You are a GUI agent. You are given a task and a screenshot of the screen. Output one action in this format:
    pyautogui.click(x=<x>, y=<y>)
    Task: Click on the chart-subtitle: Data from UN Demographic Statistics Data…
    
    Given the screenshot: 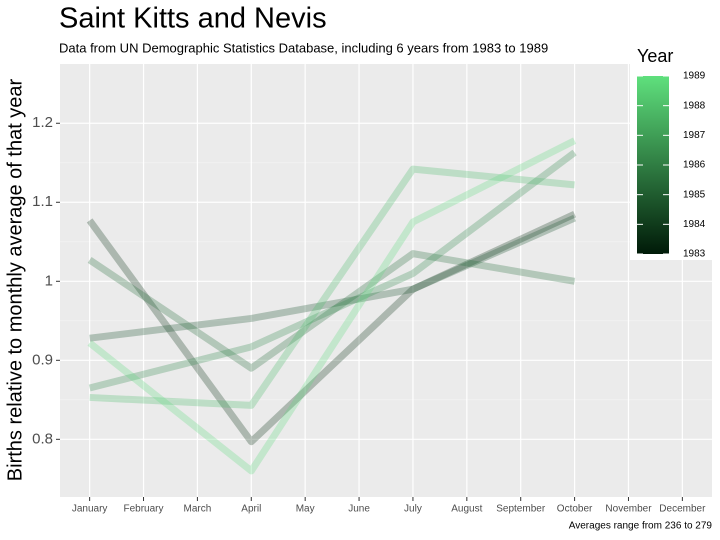 What is the action you would take?
    pyautogui.click(x=303, y=47)
    